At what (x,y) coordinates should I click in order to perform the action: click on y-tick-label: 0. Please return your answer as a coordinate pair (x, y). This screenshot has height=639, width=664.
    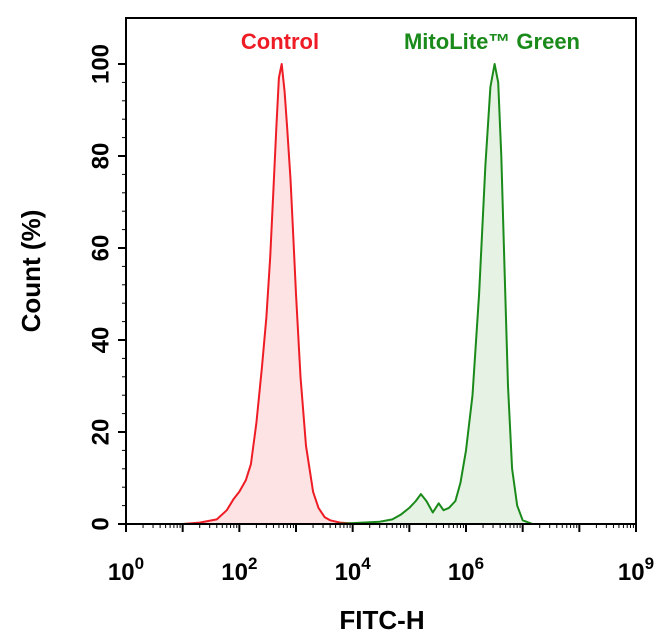
    Looking at the image, I should click on (100, 523).